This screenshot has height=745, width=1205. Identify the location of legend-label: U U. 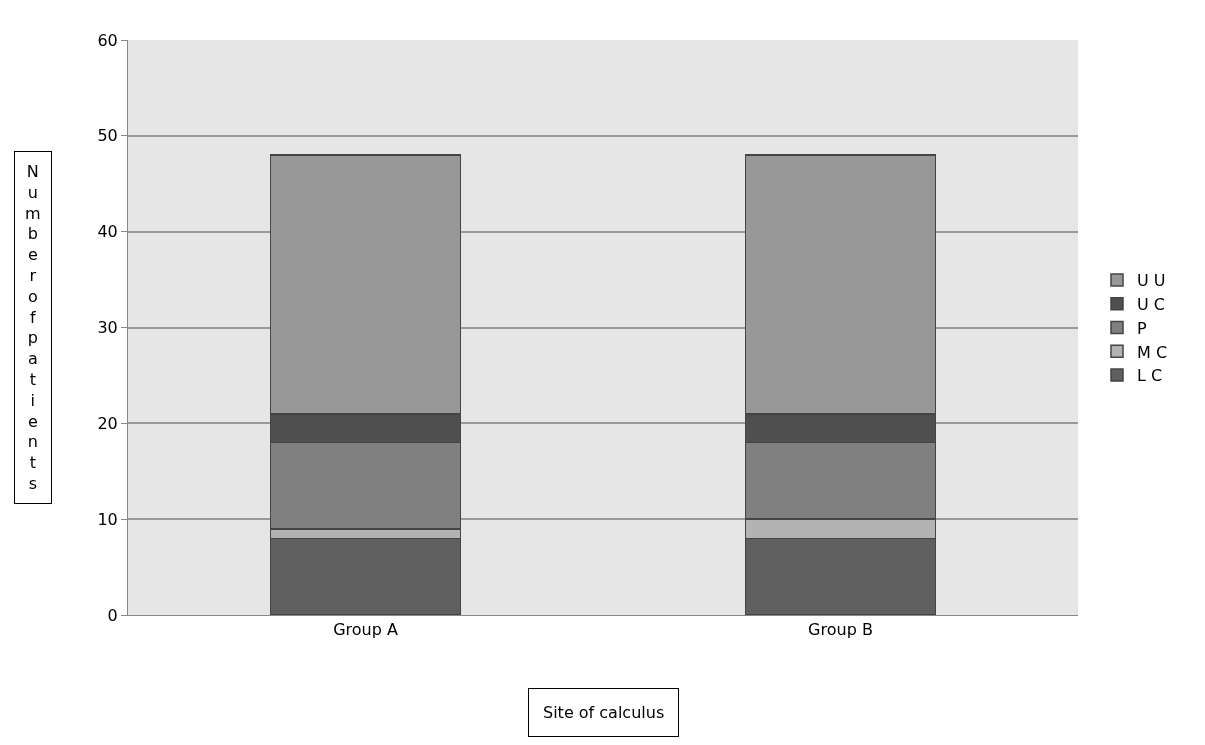
(1151, 281).